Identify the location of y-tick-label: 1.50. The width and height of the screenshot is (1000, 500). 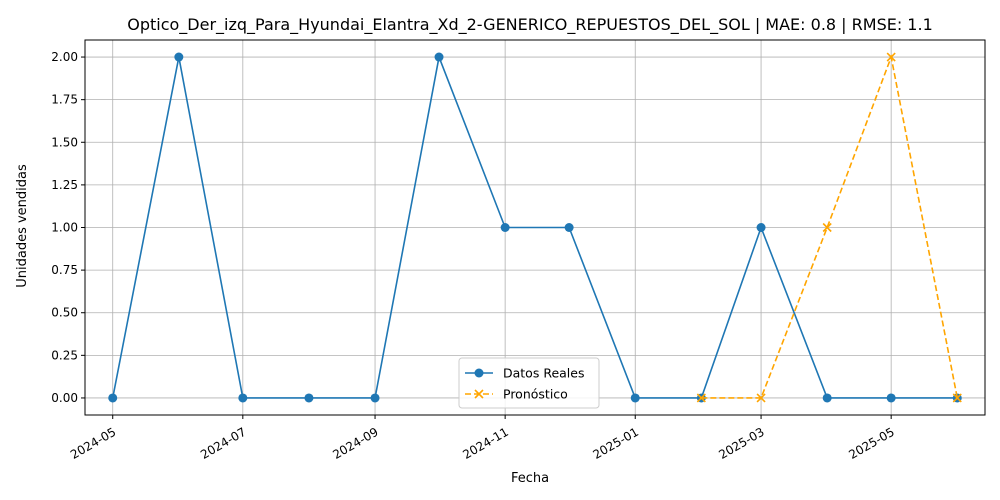
(64, 142).